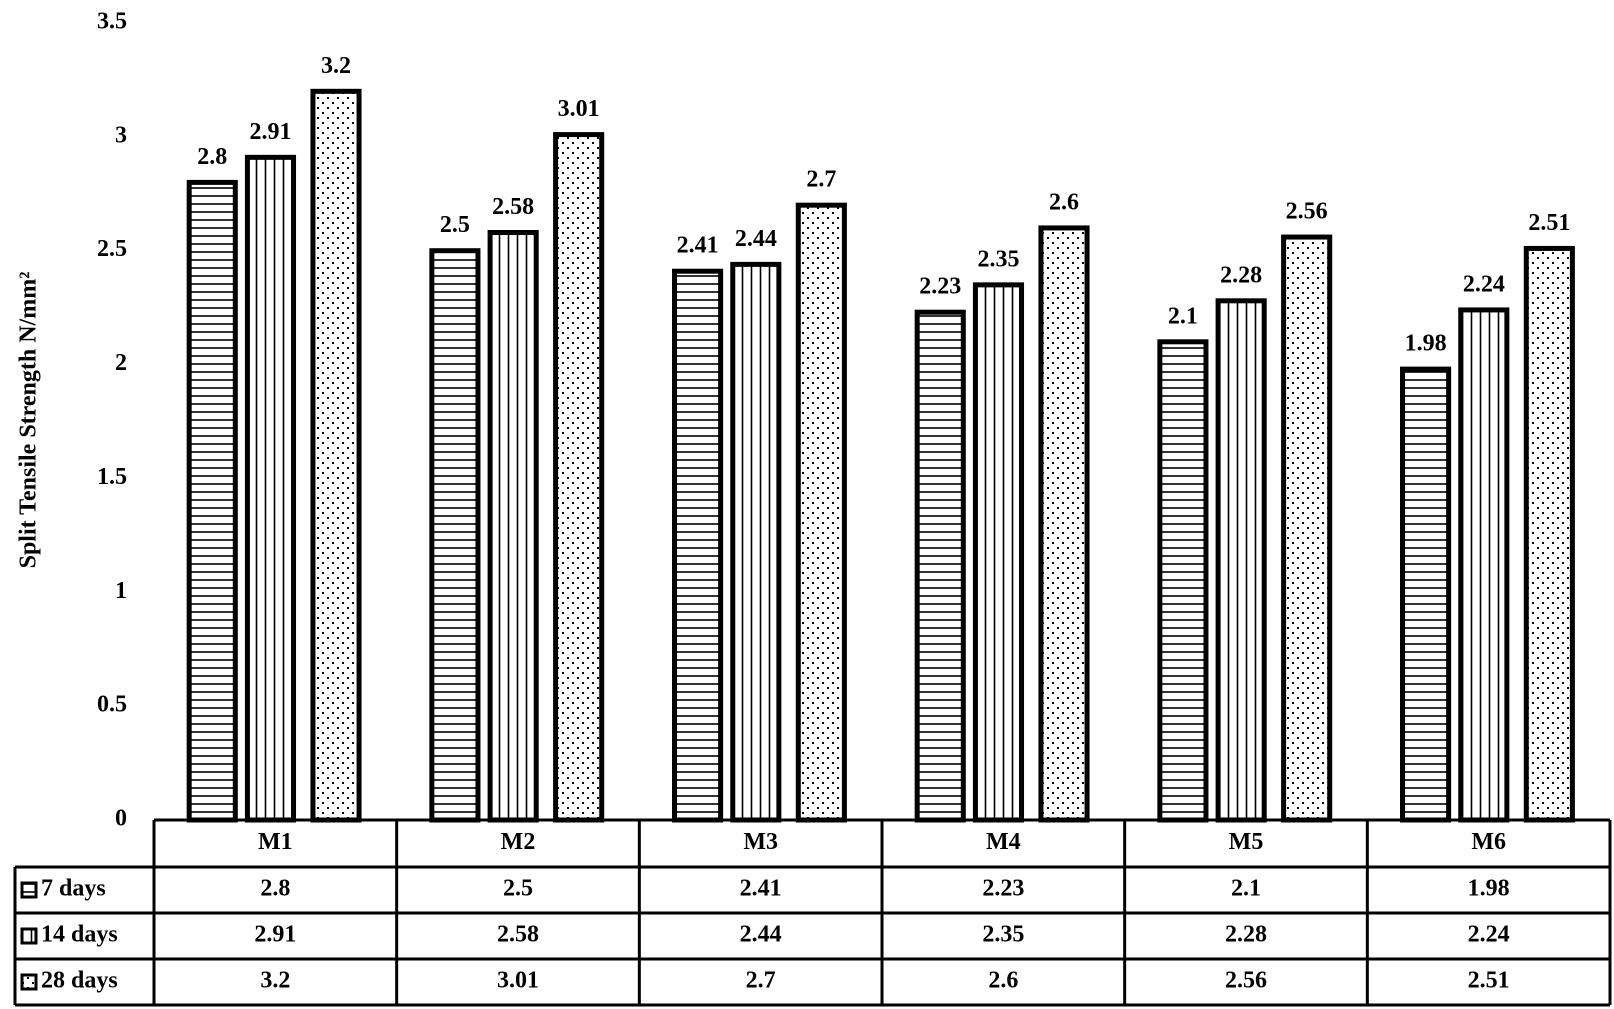  What do you see at coordinates (1183, 316) in the screenshot?
I see `value-label: 2.1` at bounding box center [1183, 316].